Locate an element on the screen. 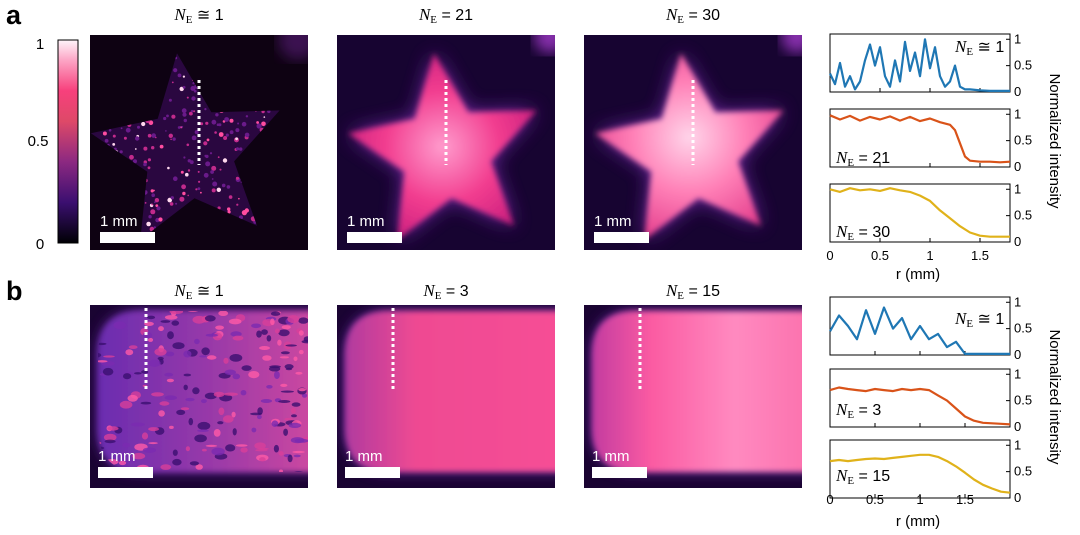 This screenshot has height=535, width=1080. scale-bar-a-2: 1 mm is located at coordinates (374, 228).